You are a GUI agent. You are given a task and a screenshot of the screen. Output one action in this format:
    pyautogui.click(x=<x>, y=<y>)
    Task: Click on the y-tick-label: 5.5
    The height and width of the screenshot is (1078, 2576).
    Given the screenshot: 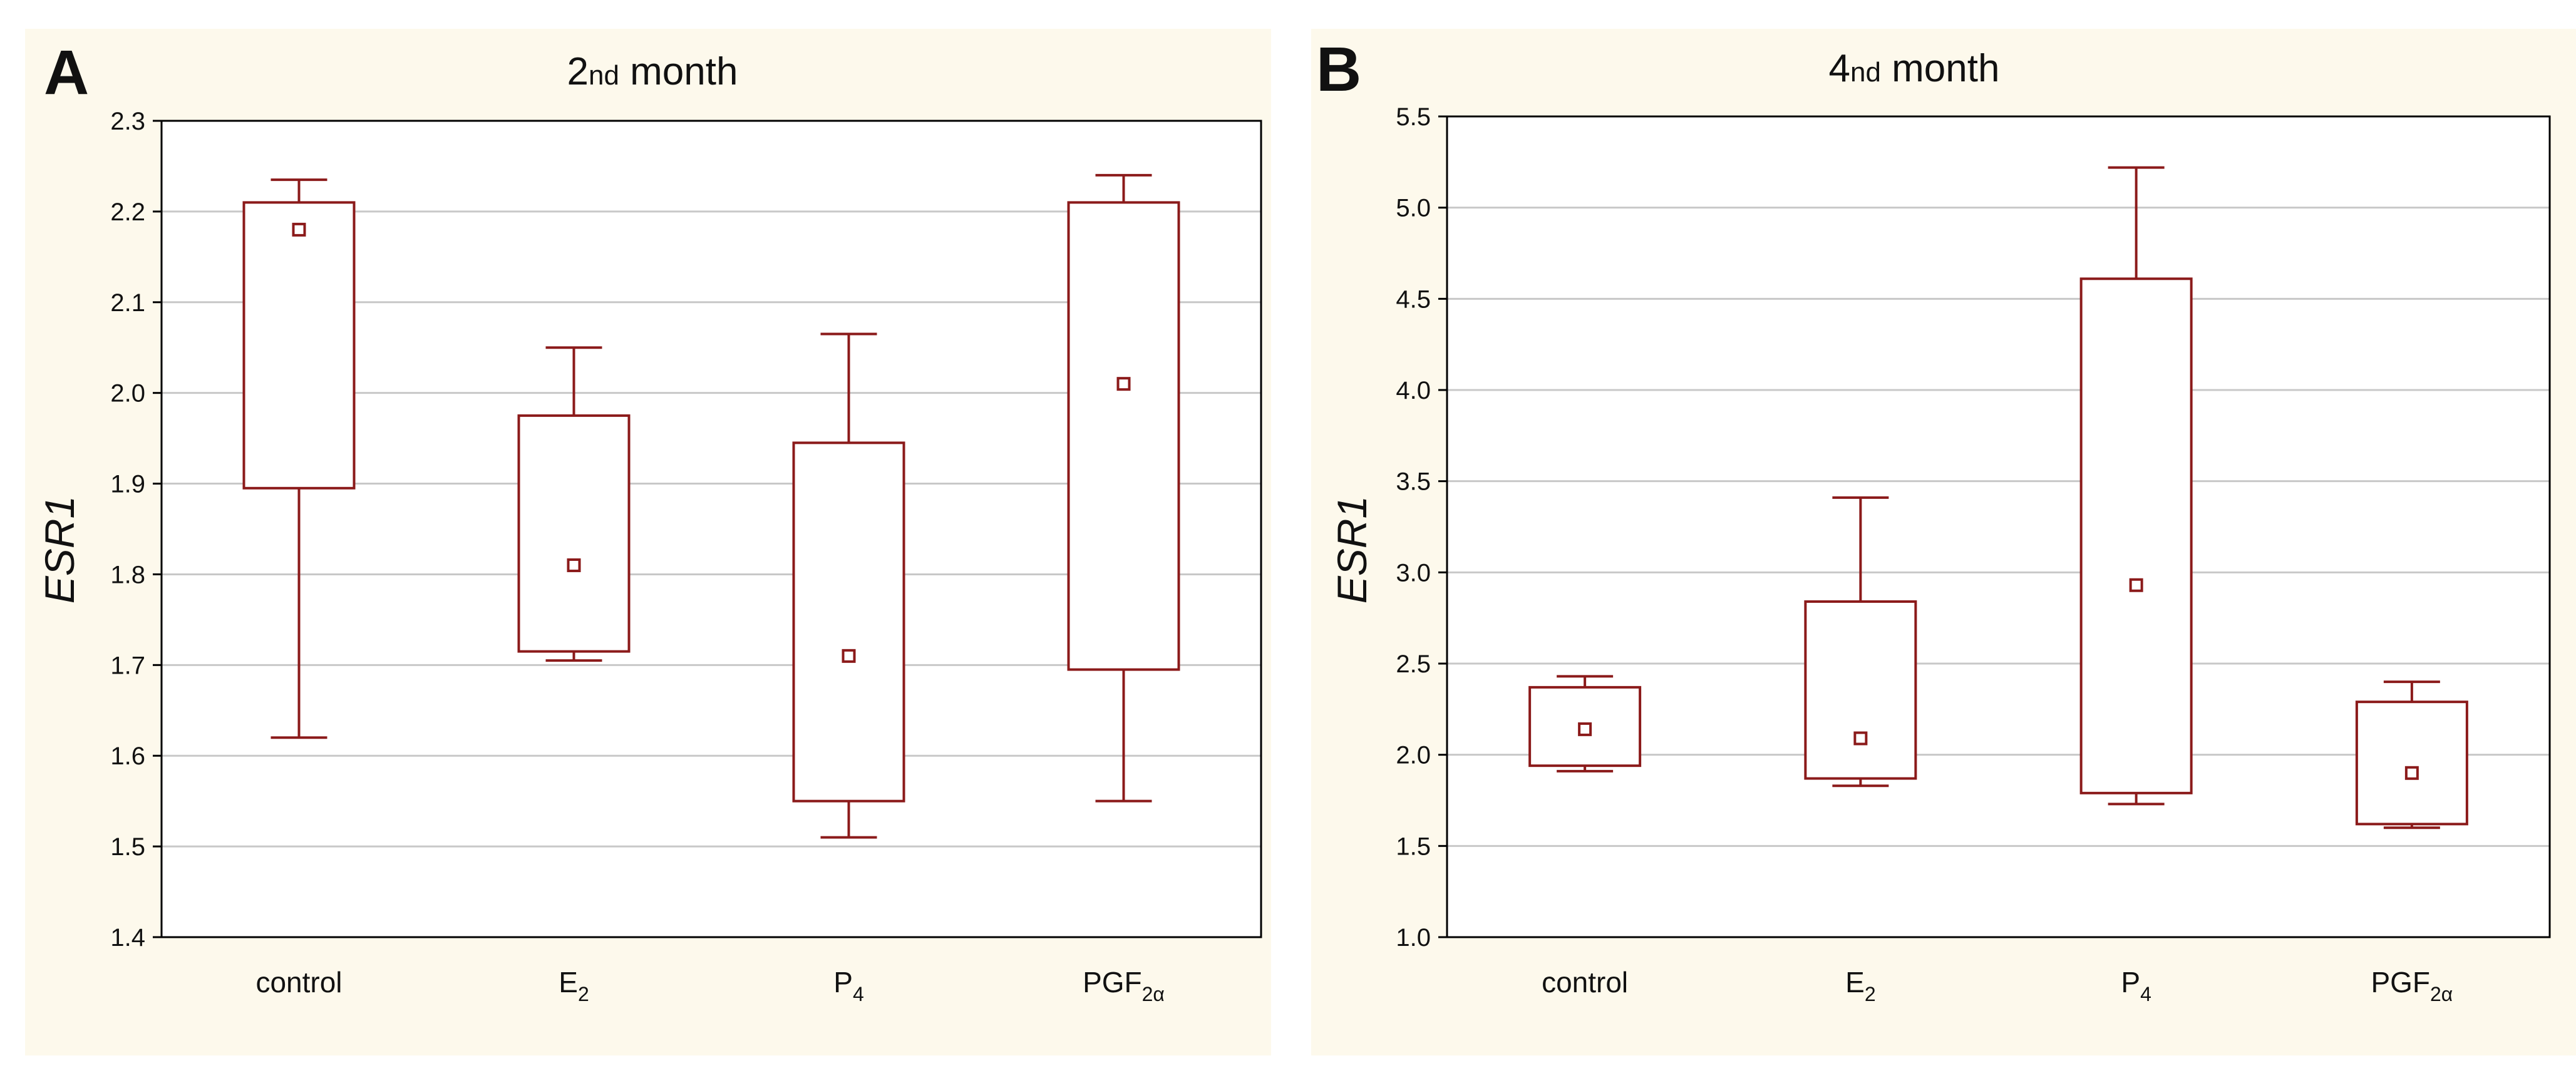 What is the action you would take?
    pyautogui.click(x=1413, y=117)
    